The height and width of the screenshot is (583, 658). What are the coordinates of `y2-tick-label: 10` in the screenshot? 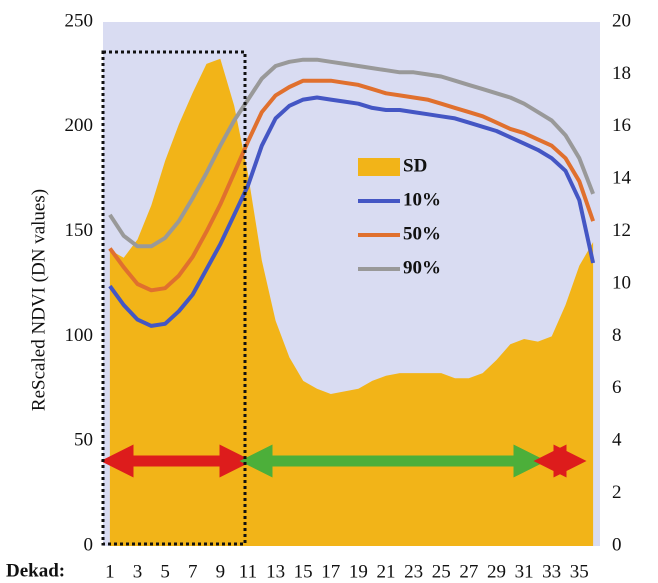 It's located at (621, 282).